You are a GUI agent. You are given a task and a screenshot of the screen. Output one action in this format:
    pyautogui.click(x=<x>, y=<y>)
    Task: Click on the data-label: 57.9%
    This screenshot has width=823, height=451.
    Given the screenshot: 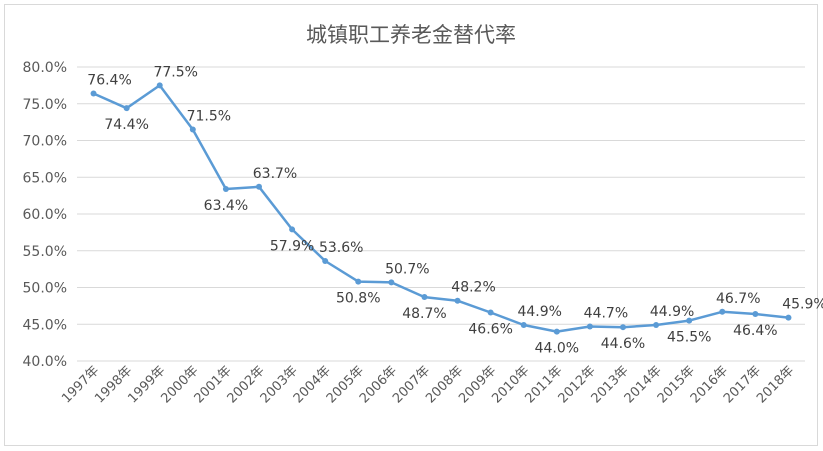 What is the action you would take?
    pyautogui.click(x=292, y=246)
    